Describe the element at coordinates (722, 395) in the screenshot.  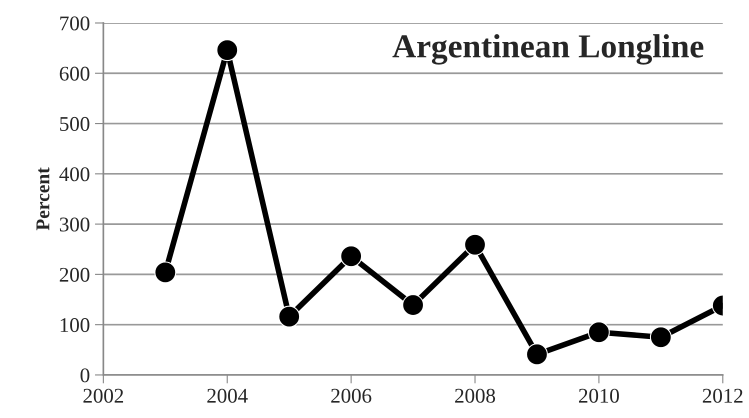
I see `x-tick-label: 2012` at that location.